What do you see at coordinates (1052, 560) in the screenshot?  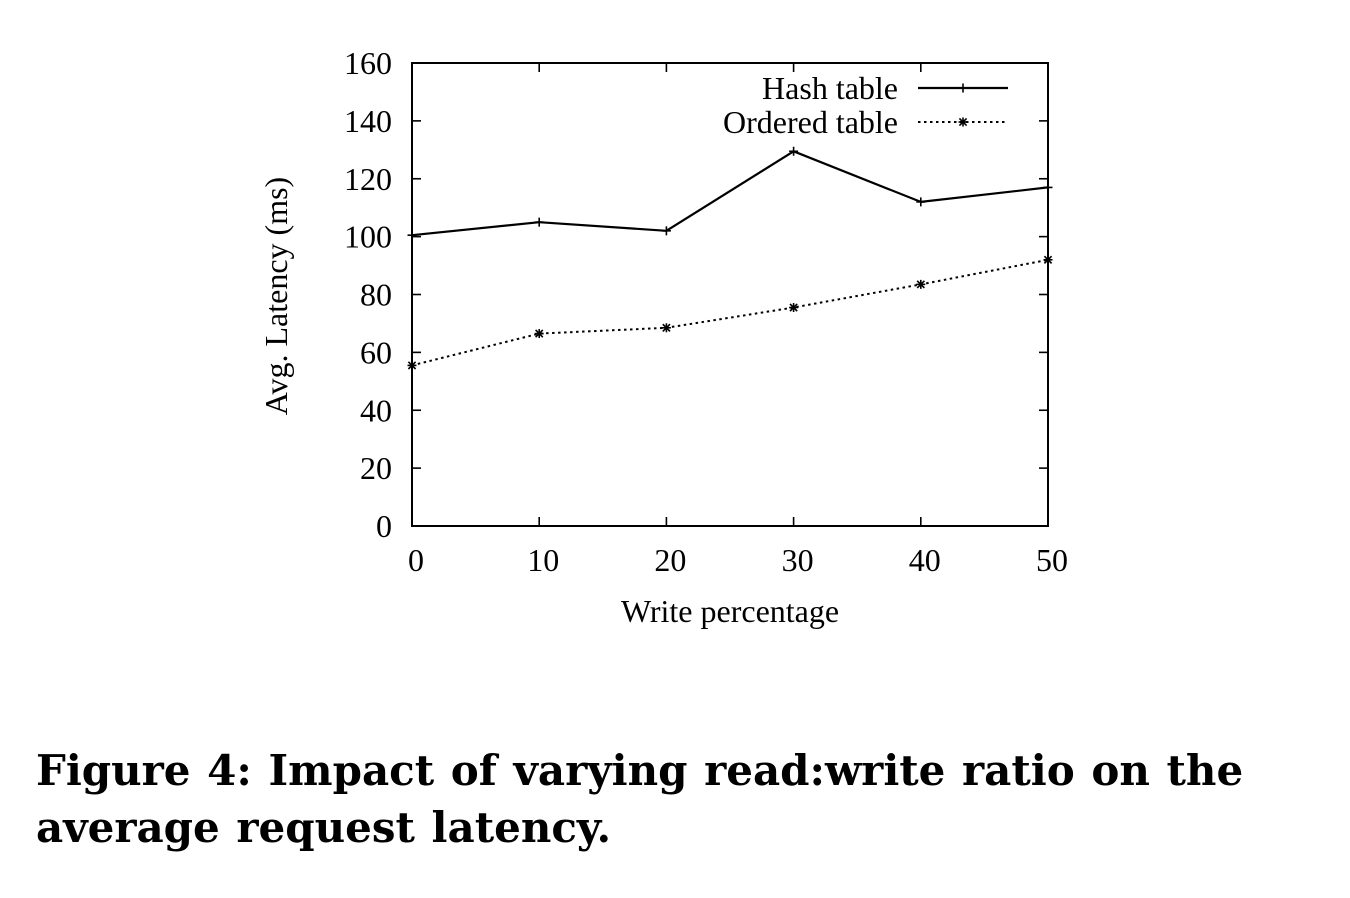 I see `x-tick-label: 50` at bounding box center [1052, 560].